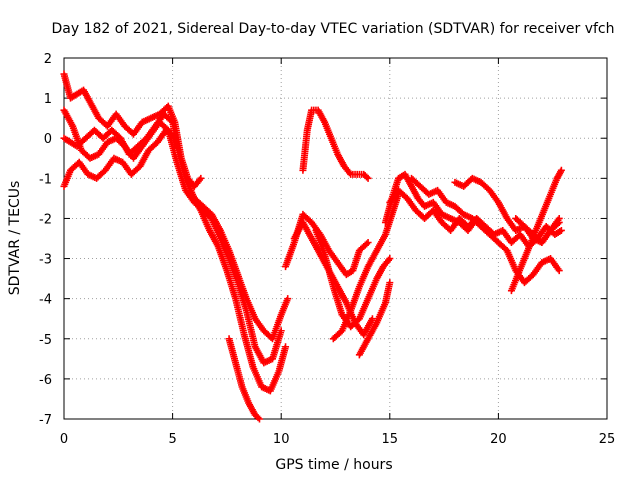  What do you see at coordinates (172, 439) in the screenshot?
I see `x-tick-label: 5` at bounding box center [172, 439].